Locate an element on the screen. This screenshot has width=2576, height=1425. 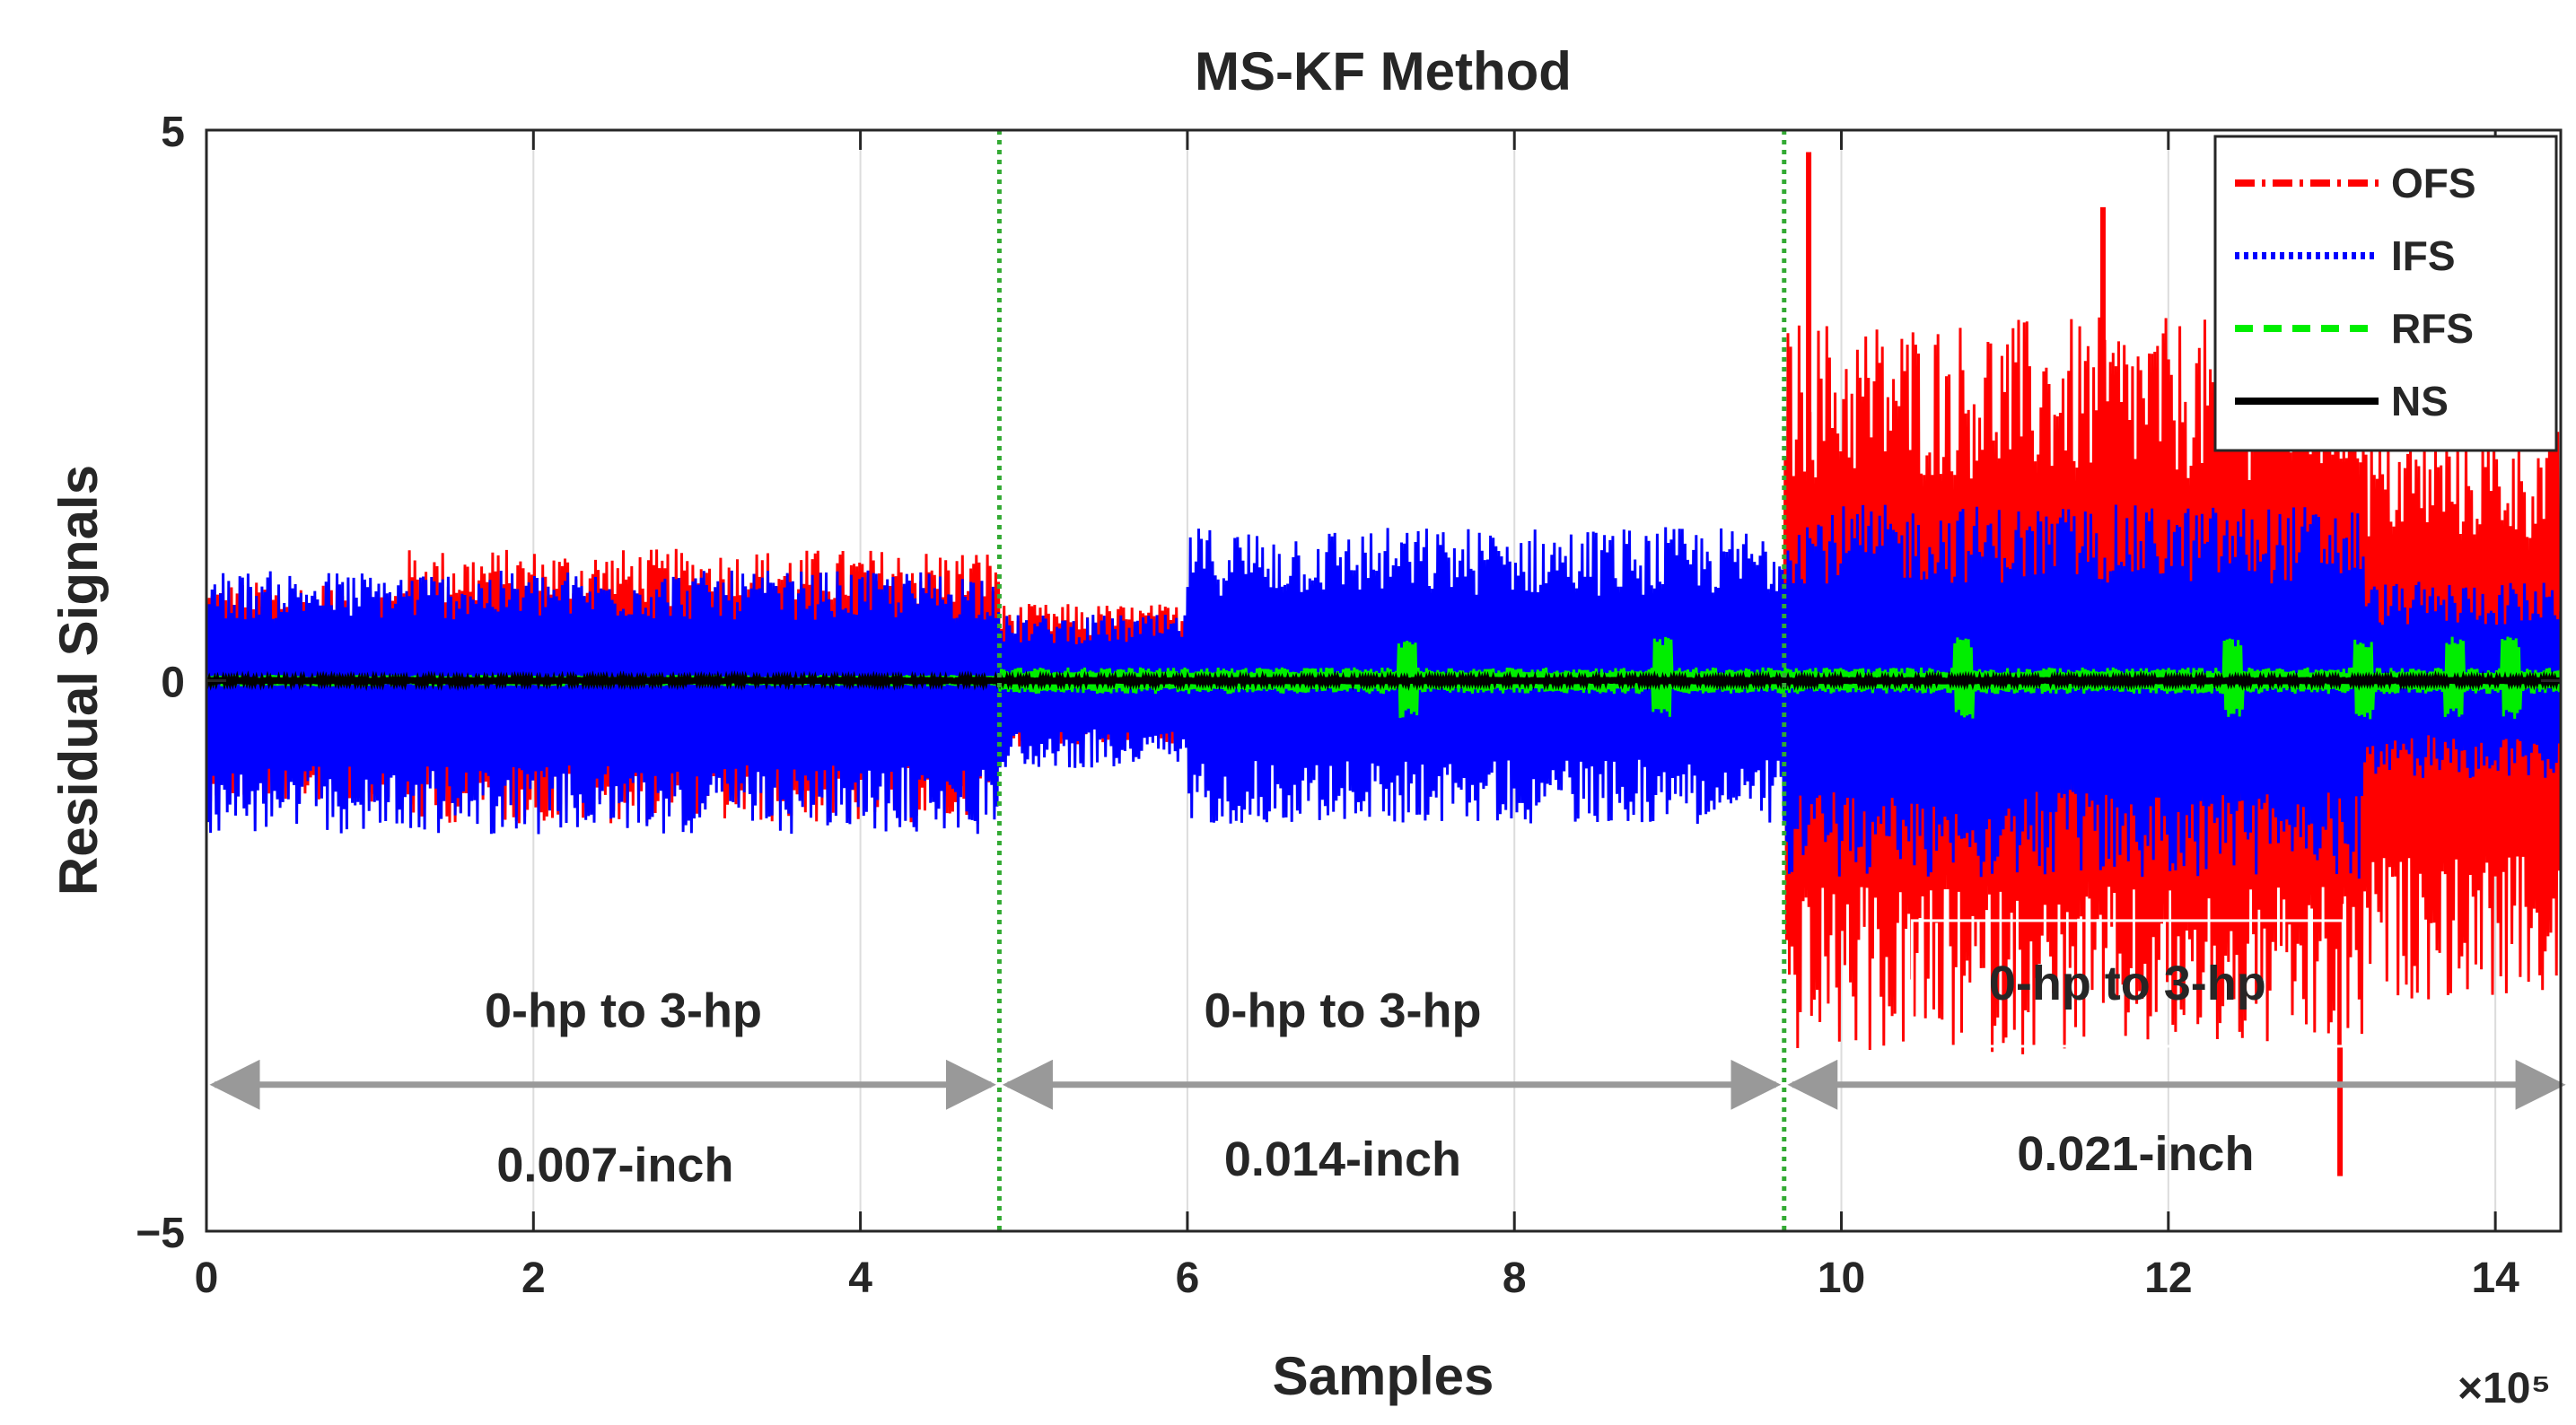
x-axis-exponent: ×10⁵ is located at coordinates (2504, 1388).